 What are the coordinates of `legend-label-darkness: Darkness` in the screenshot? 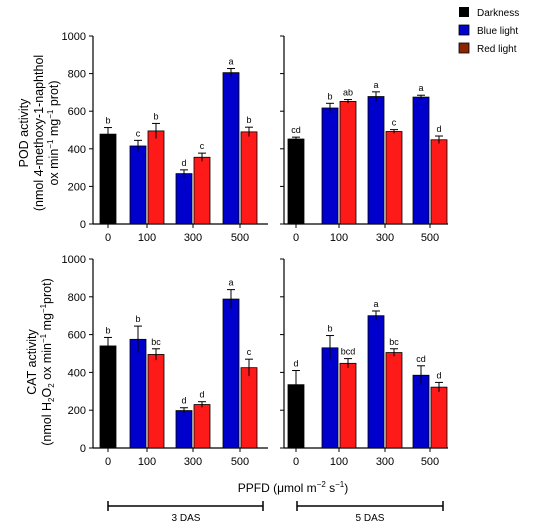 It's located at (498, 13).